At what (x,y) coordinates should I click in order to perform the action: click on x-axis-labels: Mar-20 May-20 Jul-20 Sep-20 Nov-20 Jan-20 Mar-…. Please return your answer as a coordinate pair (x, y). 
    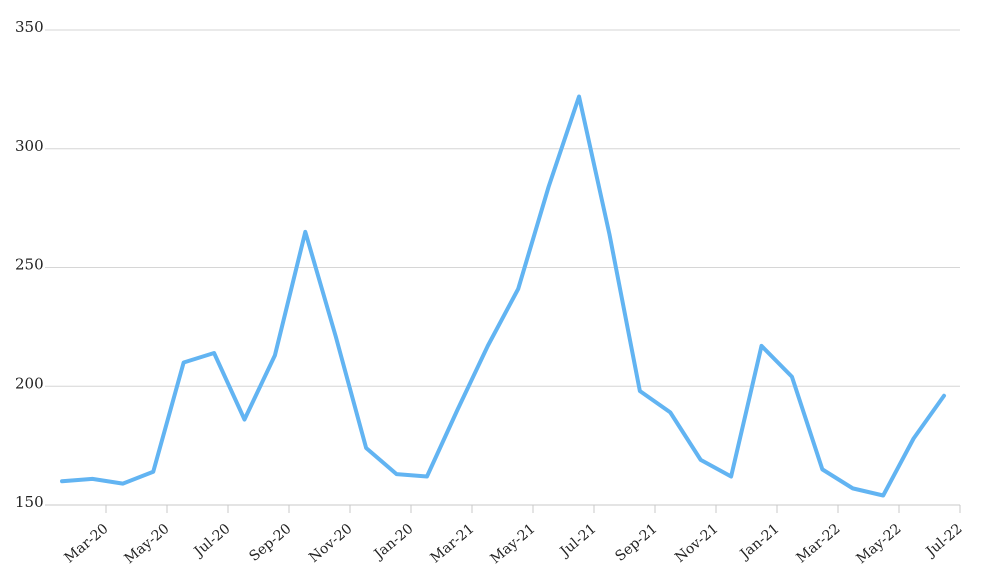
    Looking at the image, I should click on (514, 544).